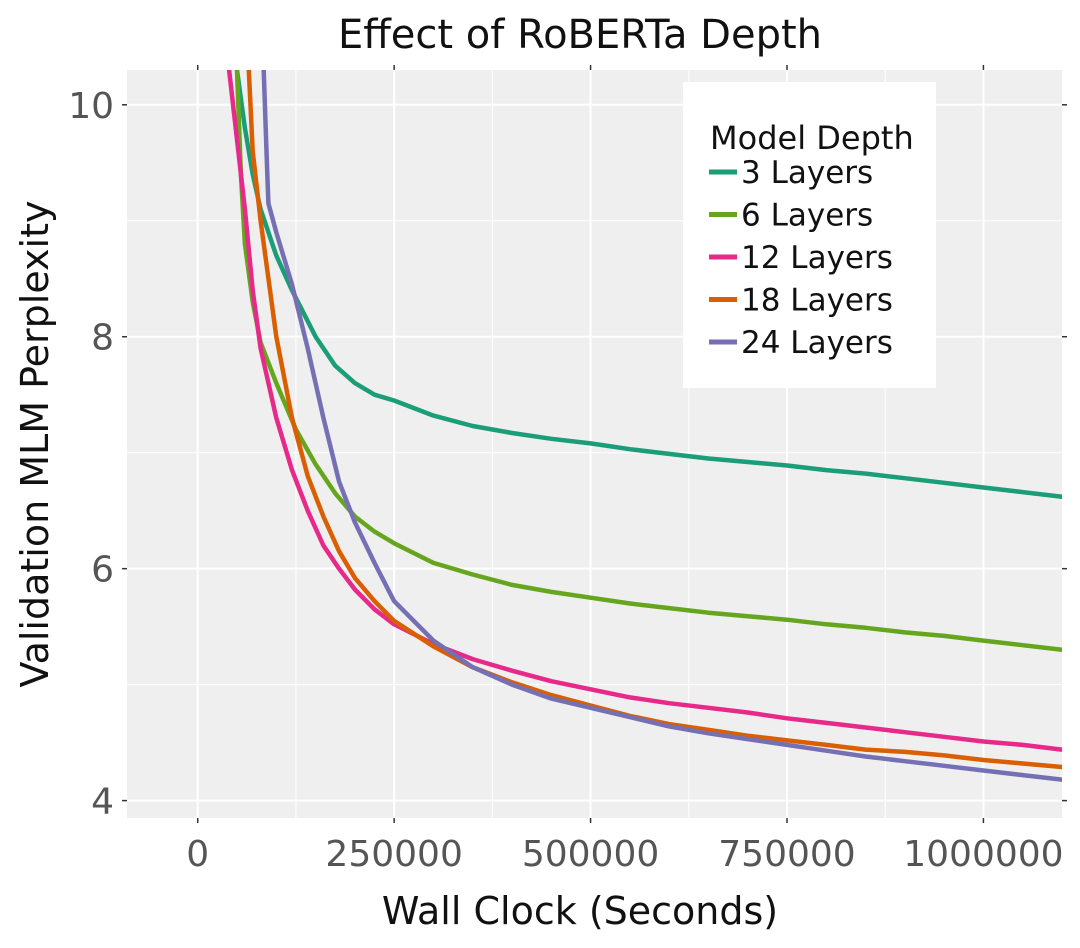  Describe the element at coordinates (35, 444) in the screenshot. I see `y-axis-title: Validation MLM Perplexity` at that location.